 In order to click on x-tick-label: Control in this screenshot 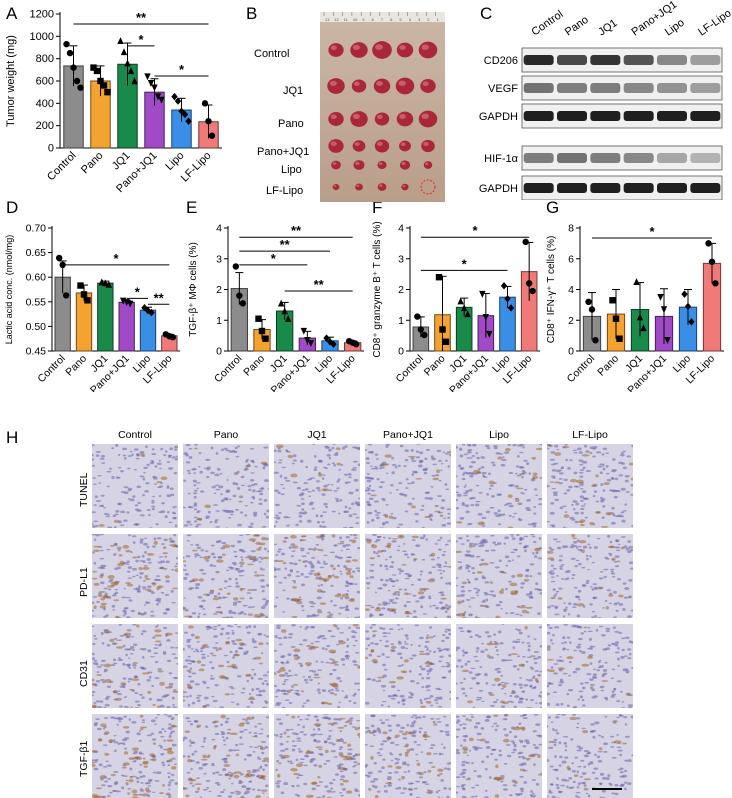, I will do `click(581, 369)`.